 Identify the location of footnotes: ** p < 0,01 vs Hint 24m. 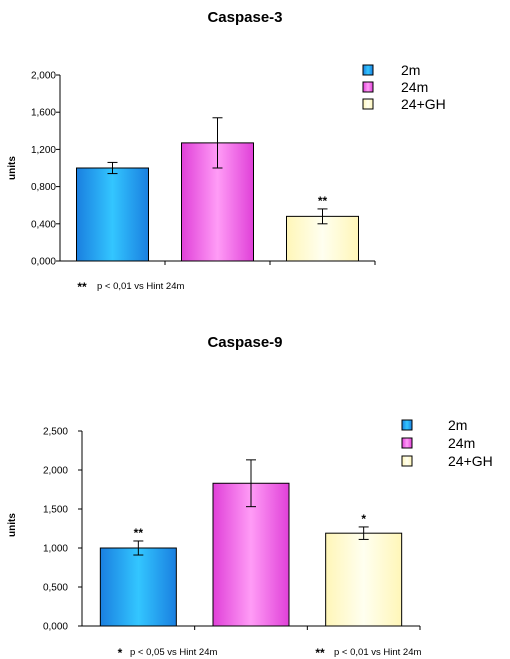
(130, 287).